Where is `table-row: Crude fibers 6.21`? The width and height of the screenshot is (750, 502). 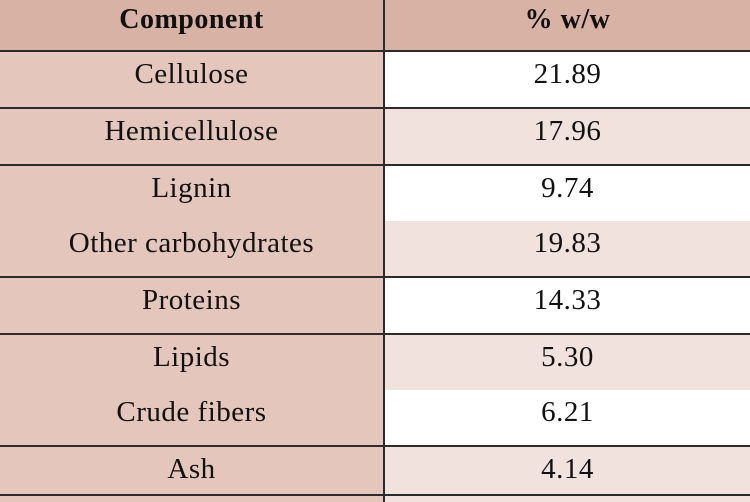 table-row: Crude fibers 6.21 is located at coordinates (375, 418).